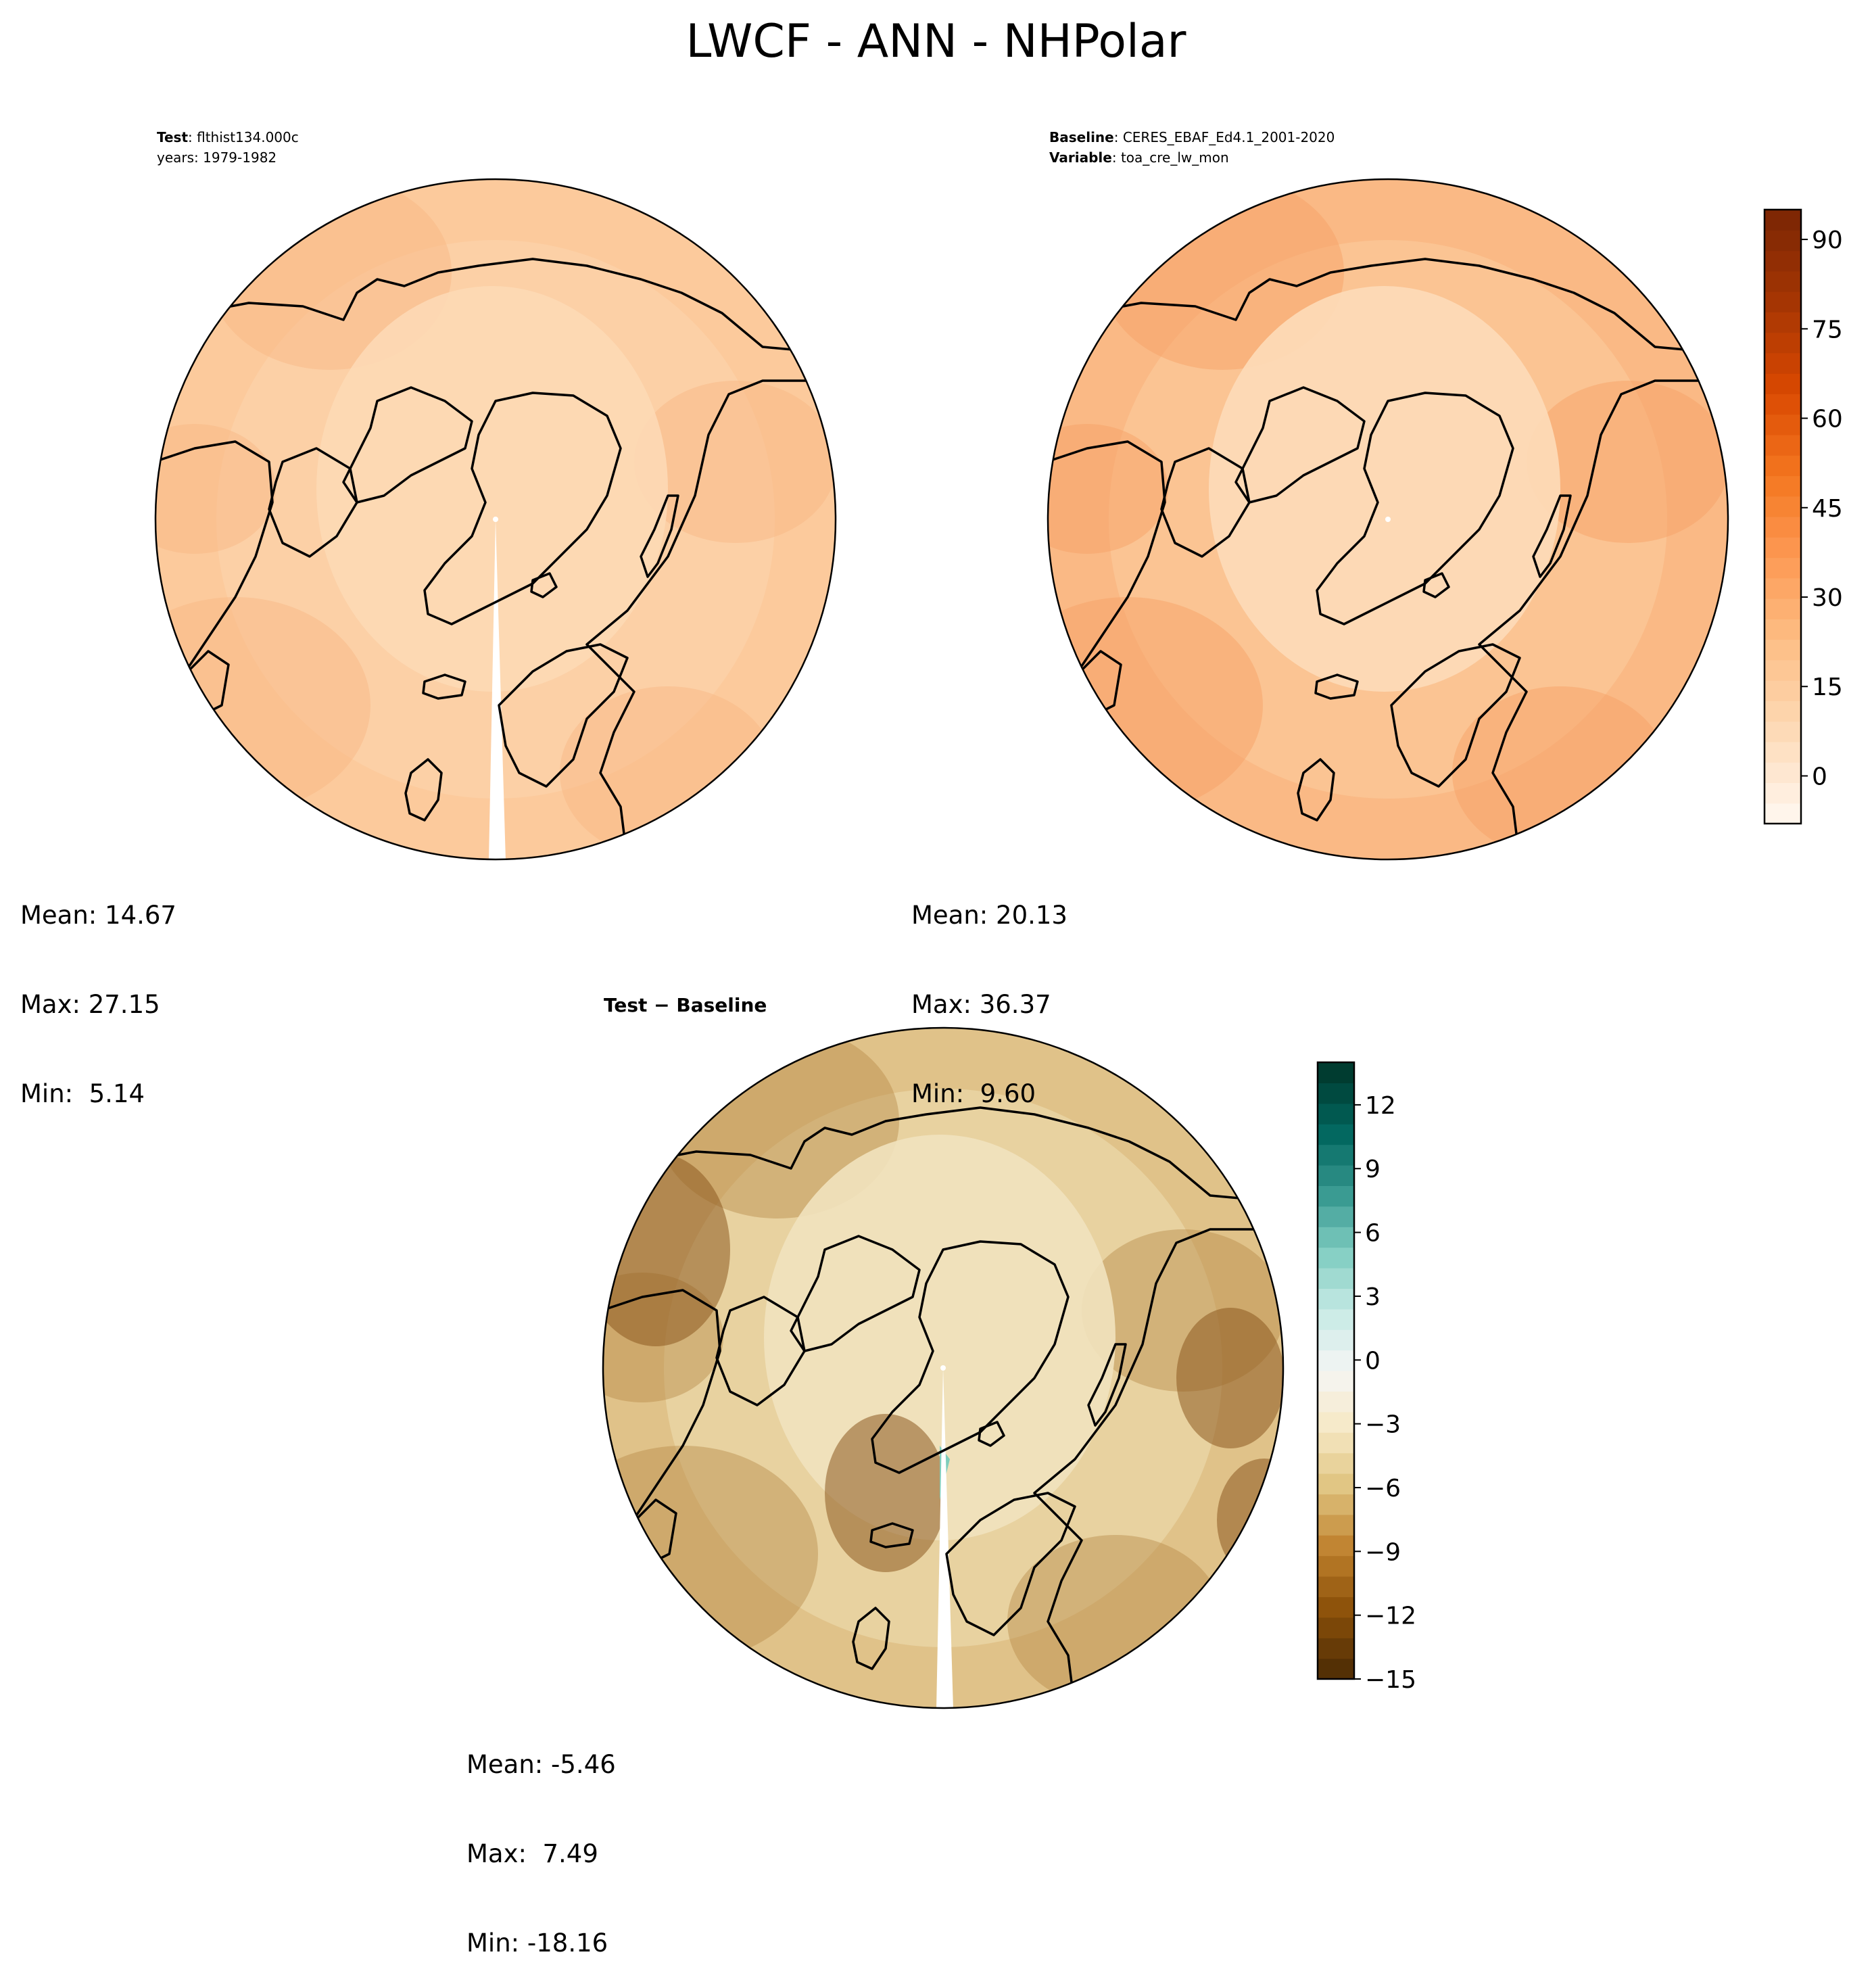 The width and height of the screenshot is (1872, 1988). Describe the element at coordinates (1390, 1680) in the screenshot. I see `colorbar-tick-label: −15` at that location.